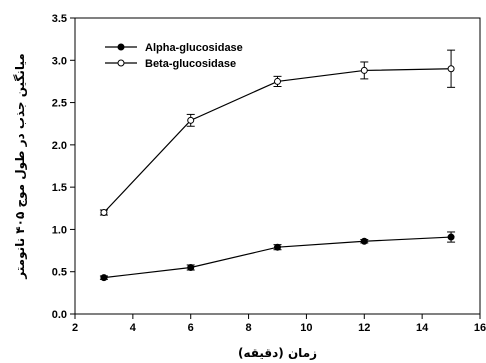 The image size is (486, 363). I want to click on legend: Alpha-glucosidase Beta-glucosidase, so click(174, 56).